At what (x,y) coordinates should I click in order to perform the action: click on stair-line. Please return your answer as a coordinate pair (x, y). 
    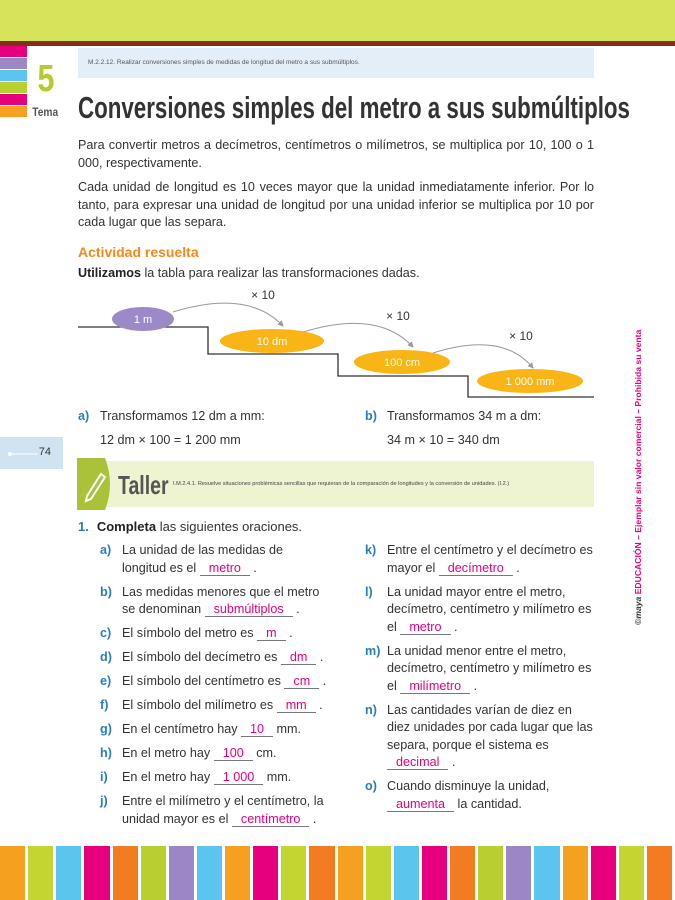
    Looking at the image, I should click on (336, 362).